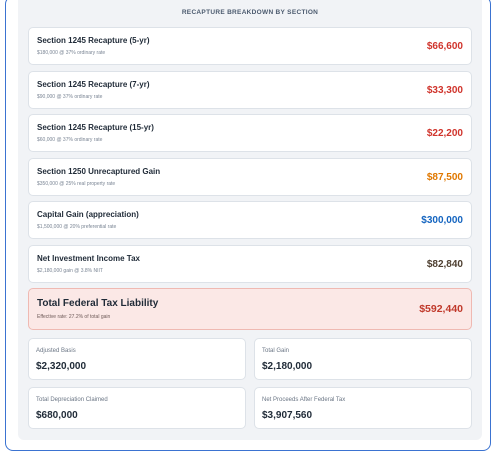  What do you see at coordinates (72, 400) in the screenshot?
I see `stat-label: Total Depreciation Claimed` at bounding box center [72, 400].